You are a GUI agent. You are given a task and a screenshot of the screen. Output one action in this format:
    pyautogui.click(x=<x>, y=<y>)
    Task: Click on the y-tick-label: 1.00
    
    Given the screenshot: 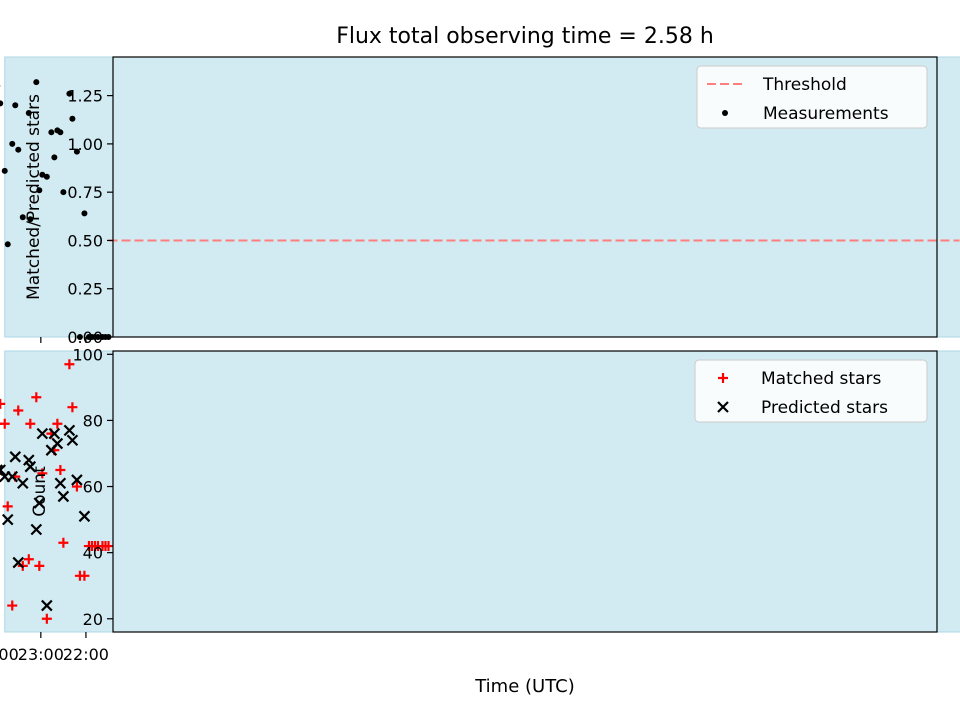 What is the action you would take?
    pyautogui.click(x=85, y=144)
    